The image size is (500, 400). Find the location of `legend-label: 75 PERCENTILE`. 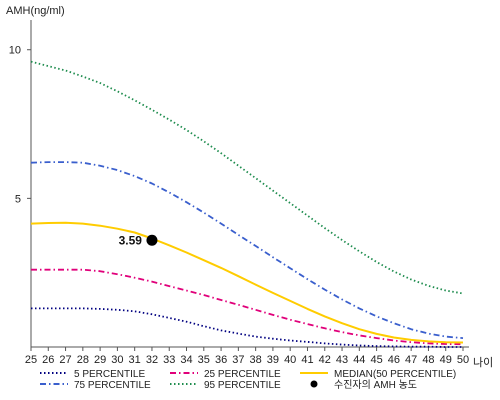

legend-label: 75 PERCENTILE is located at coordinates (112, 385).